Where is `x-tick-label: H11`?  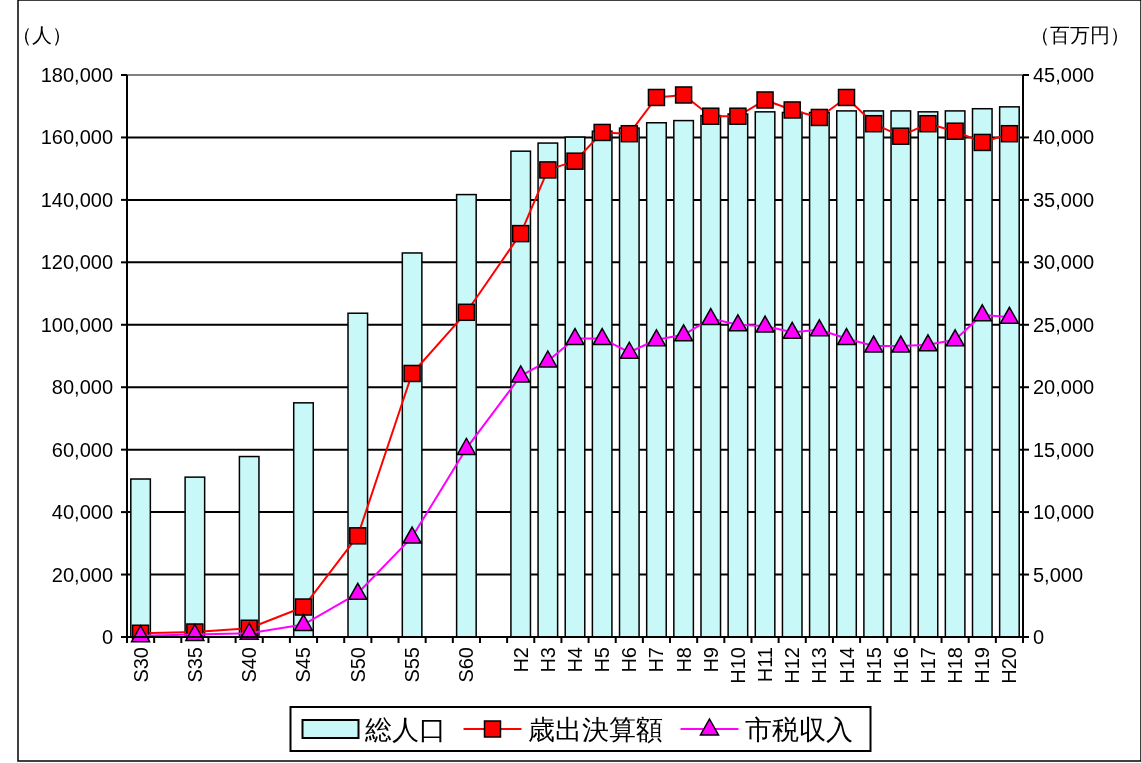 x-tick-label: H11 is located at coordinates (765, 665).